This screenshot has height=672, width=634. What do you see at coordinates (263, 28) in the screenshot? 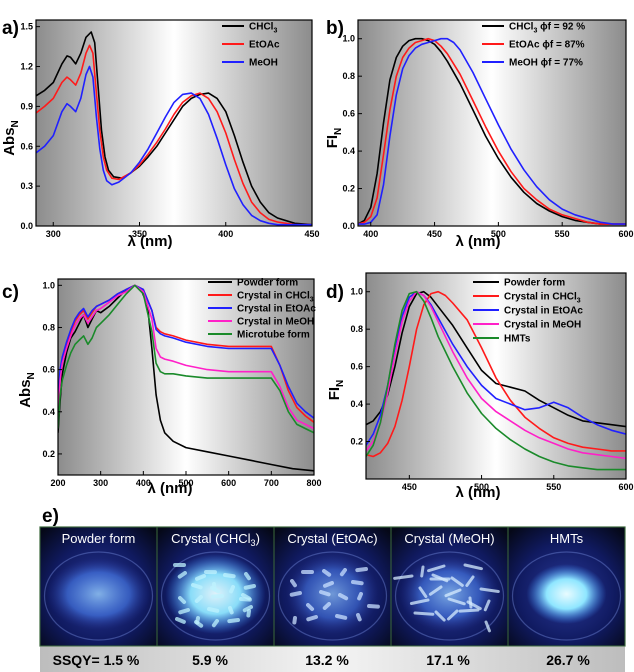
I see `legend-entry: CHCl3` at bounding box center [263, 28].